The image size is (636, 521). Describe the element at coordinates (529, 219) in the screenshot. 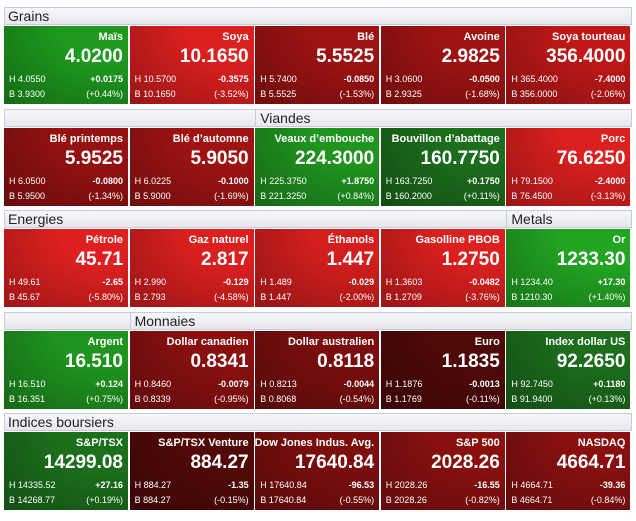

I see `section-title: Metals` at that location.